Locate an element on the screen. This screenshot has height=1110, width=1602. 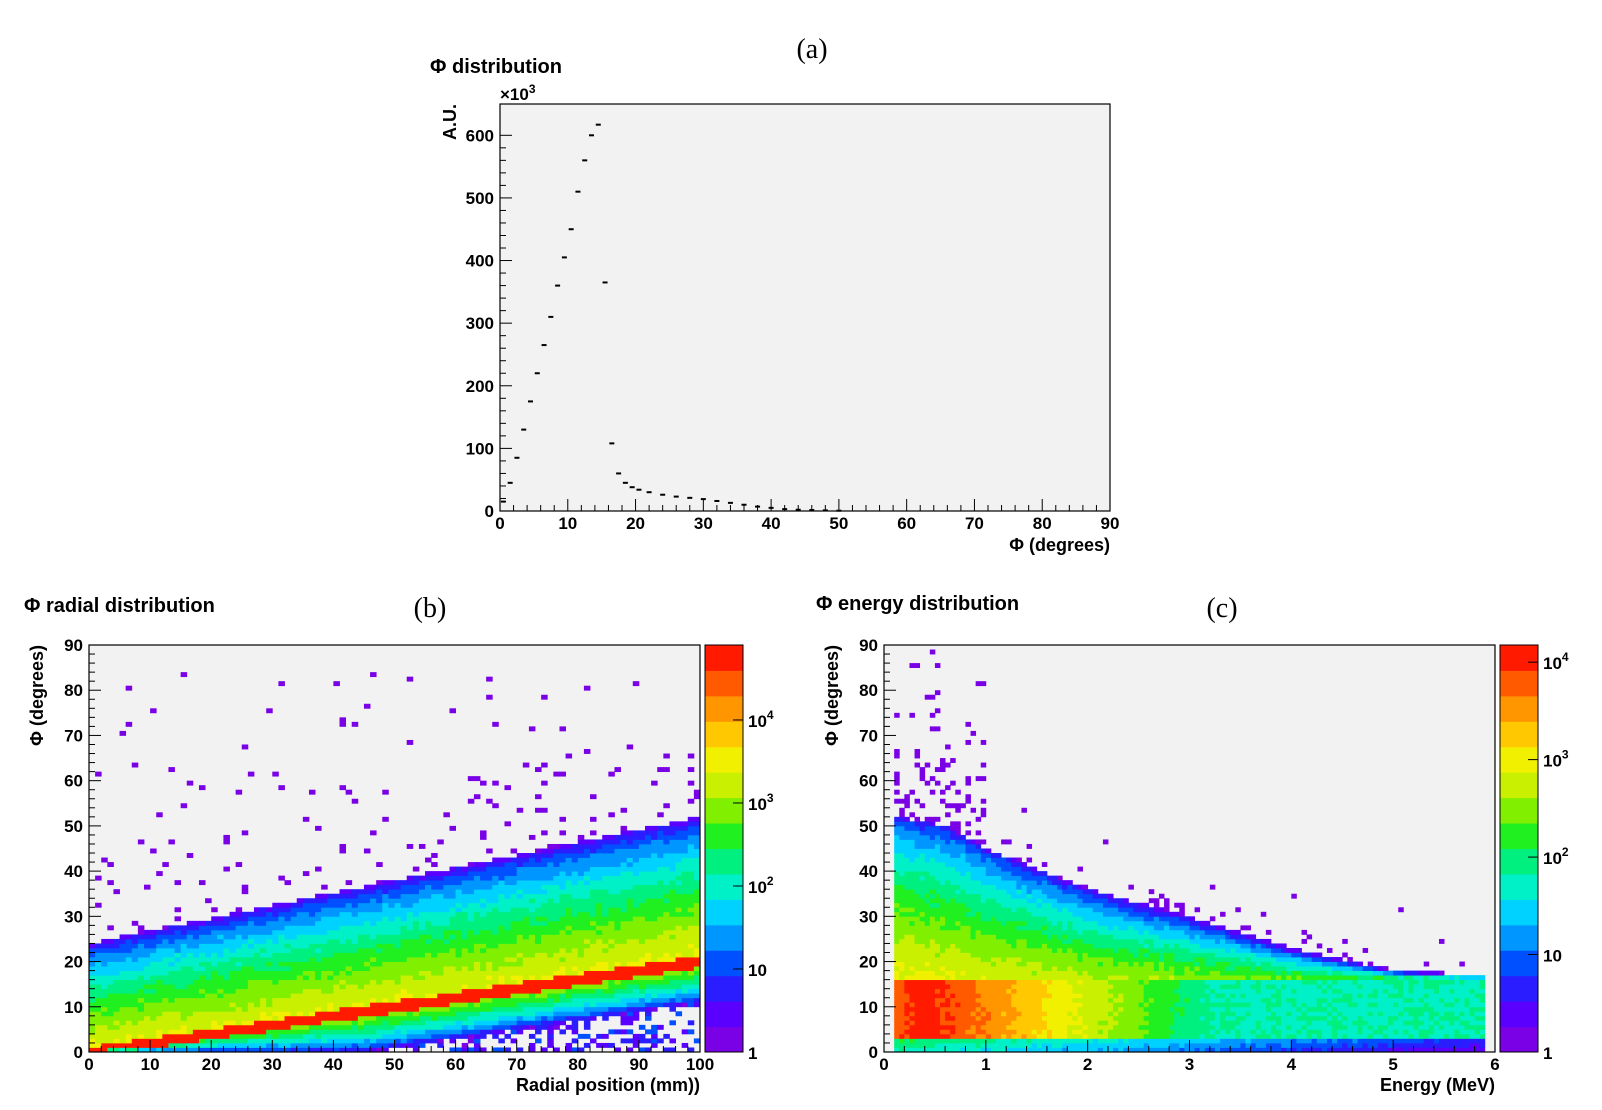
panel-b-colorbar-label: 102 is located at coordinates (761, 885).